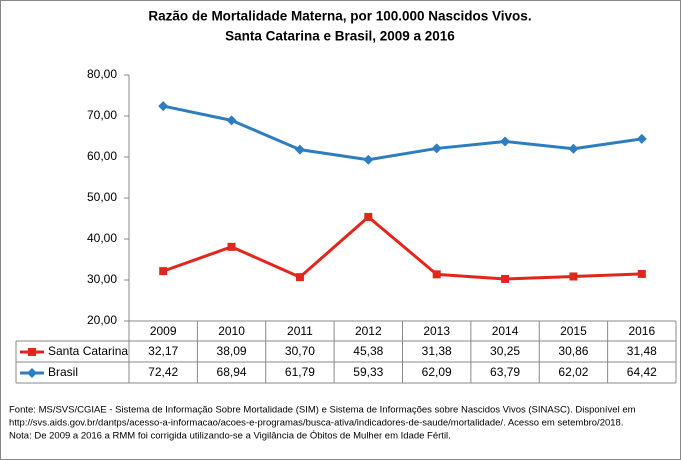  What do you see at coordinates (642, 351) in the screenshot?
I see `table-value: 31,48` at bounding box center [642, 351].